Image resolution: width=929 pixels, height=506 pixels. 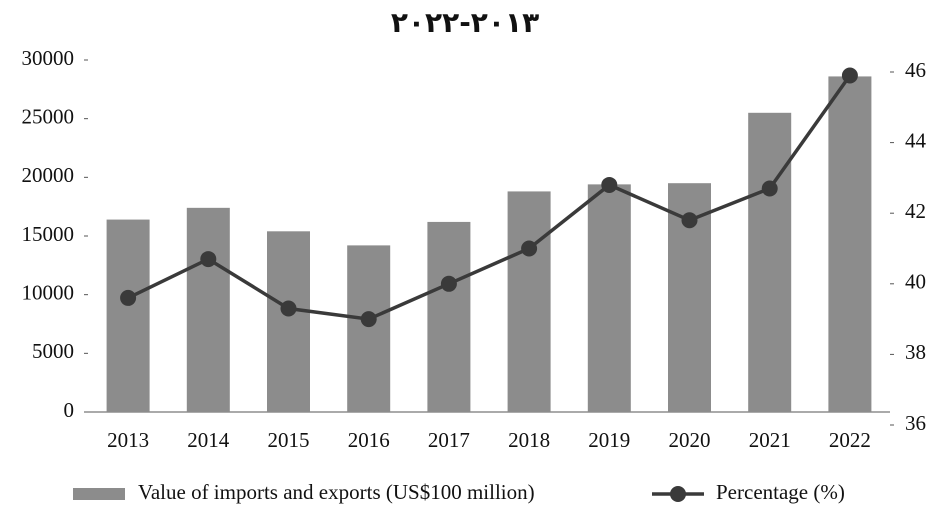 What do you see at coordinates (915, 211) in the screenshot?
I see `y2-tick-label: 42` at bounding box center [915, 211].